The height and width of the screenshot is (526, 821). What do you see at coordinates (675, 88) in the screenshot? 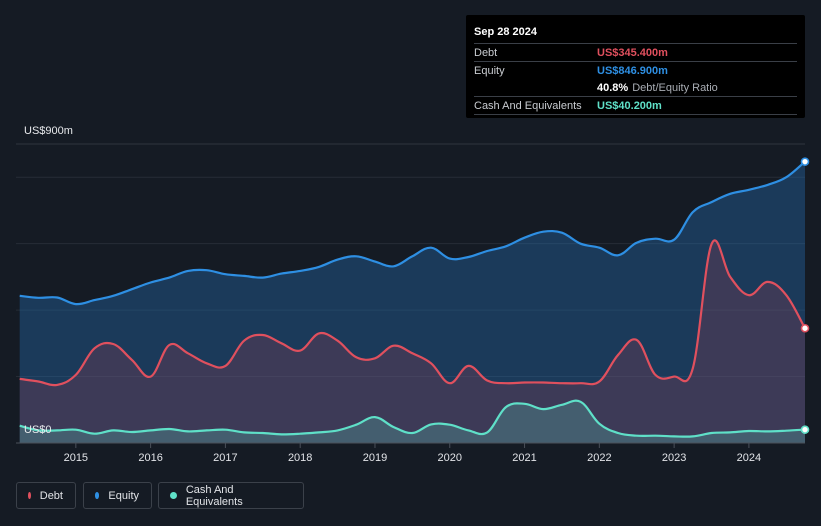
I see `tooltip-ratio-label: Debt/Equity Ratio` at bounding box center [675, 88].